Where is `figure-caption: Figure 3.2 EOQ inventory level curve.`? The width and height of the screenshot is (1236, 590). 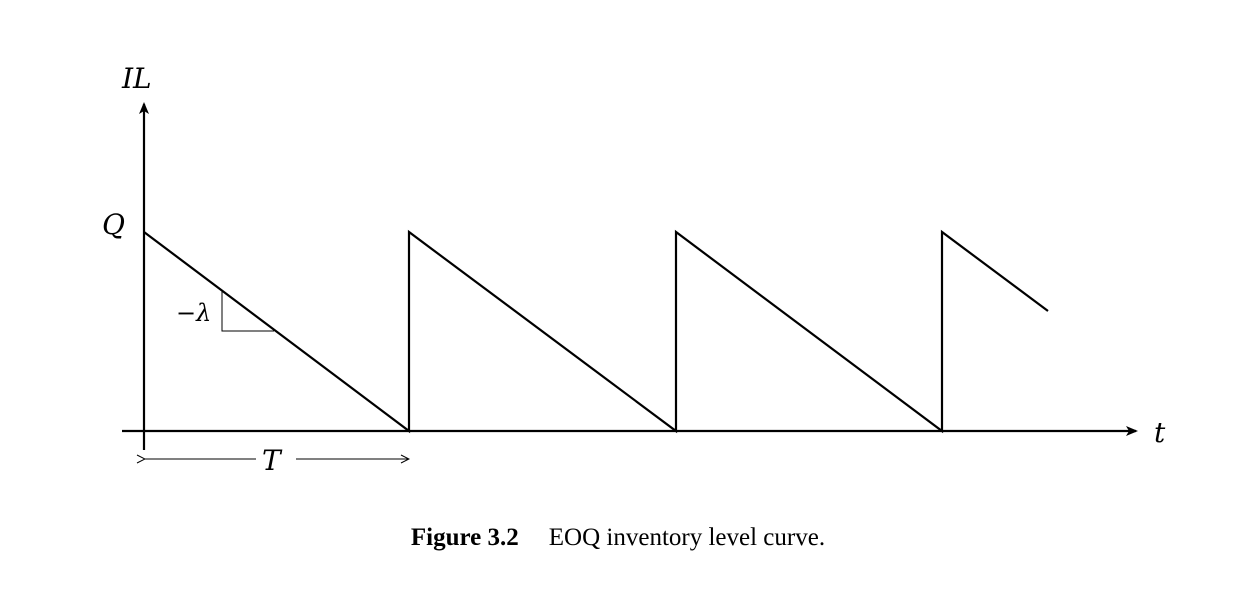 figure-caption: Figure 3.2 EOQ inventory level curve. is located at coordinates (618, 538).